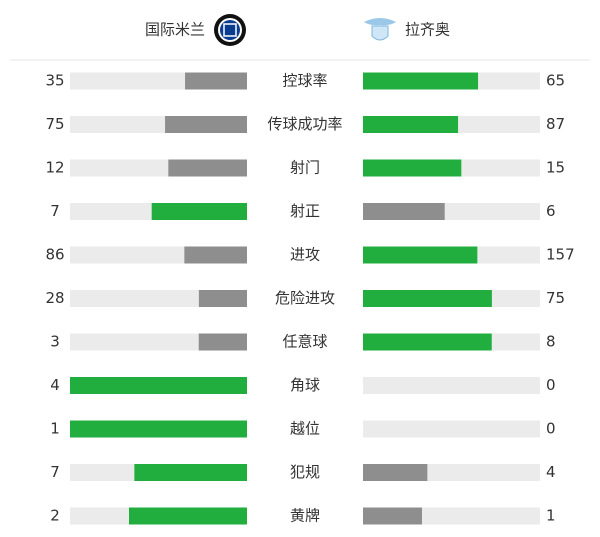  Describe the element at coordinates (555, 168) in the screenshot. I see `away-value: 15` at that location.